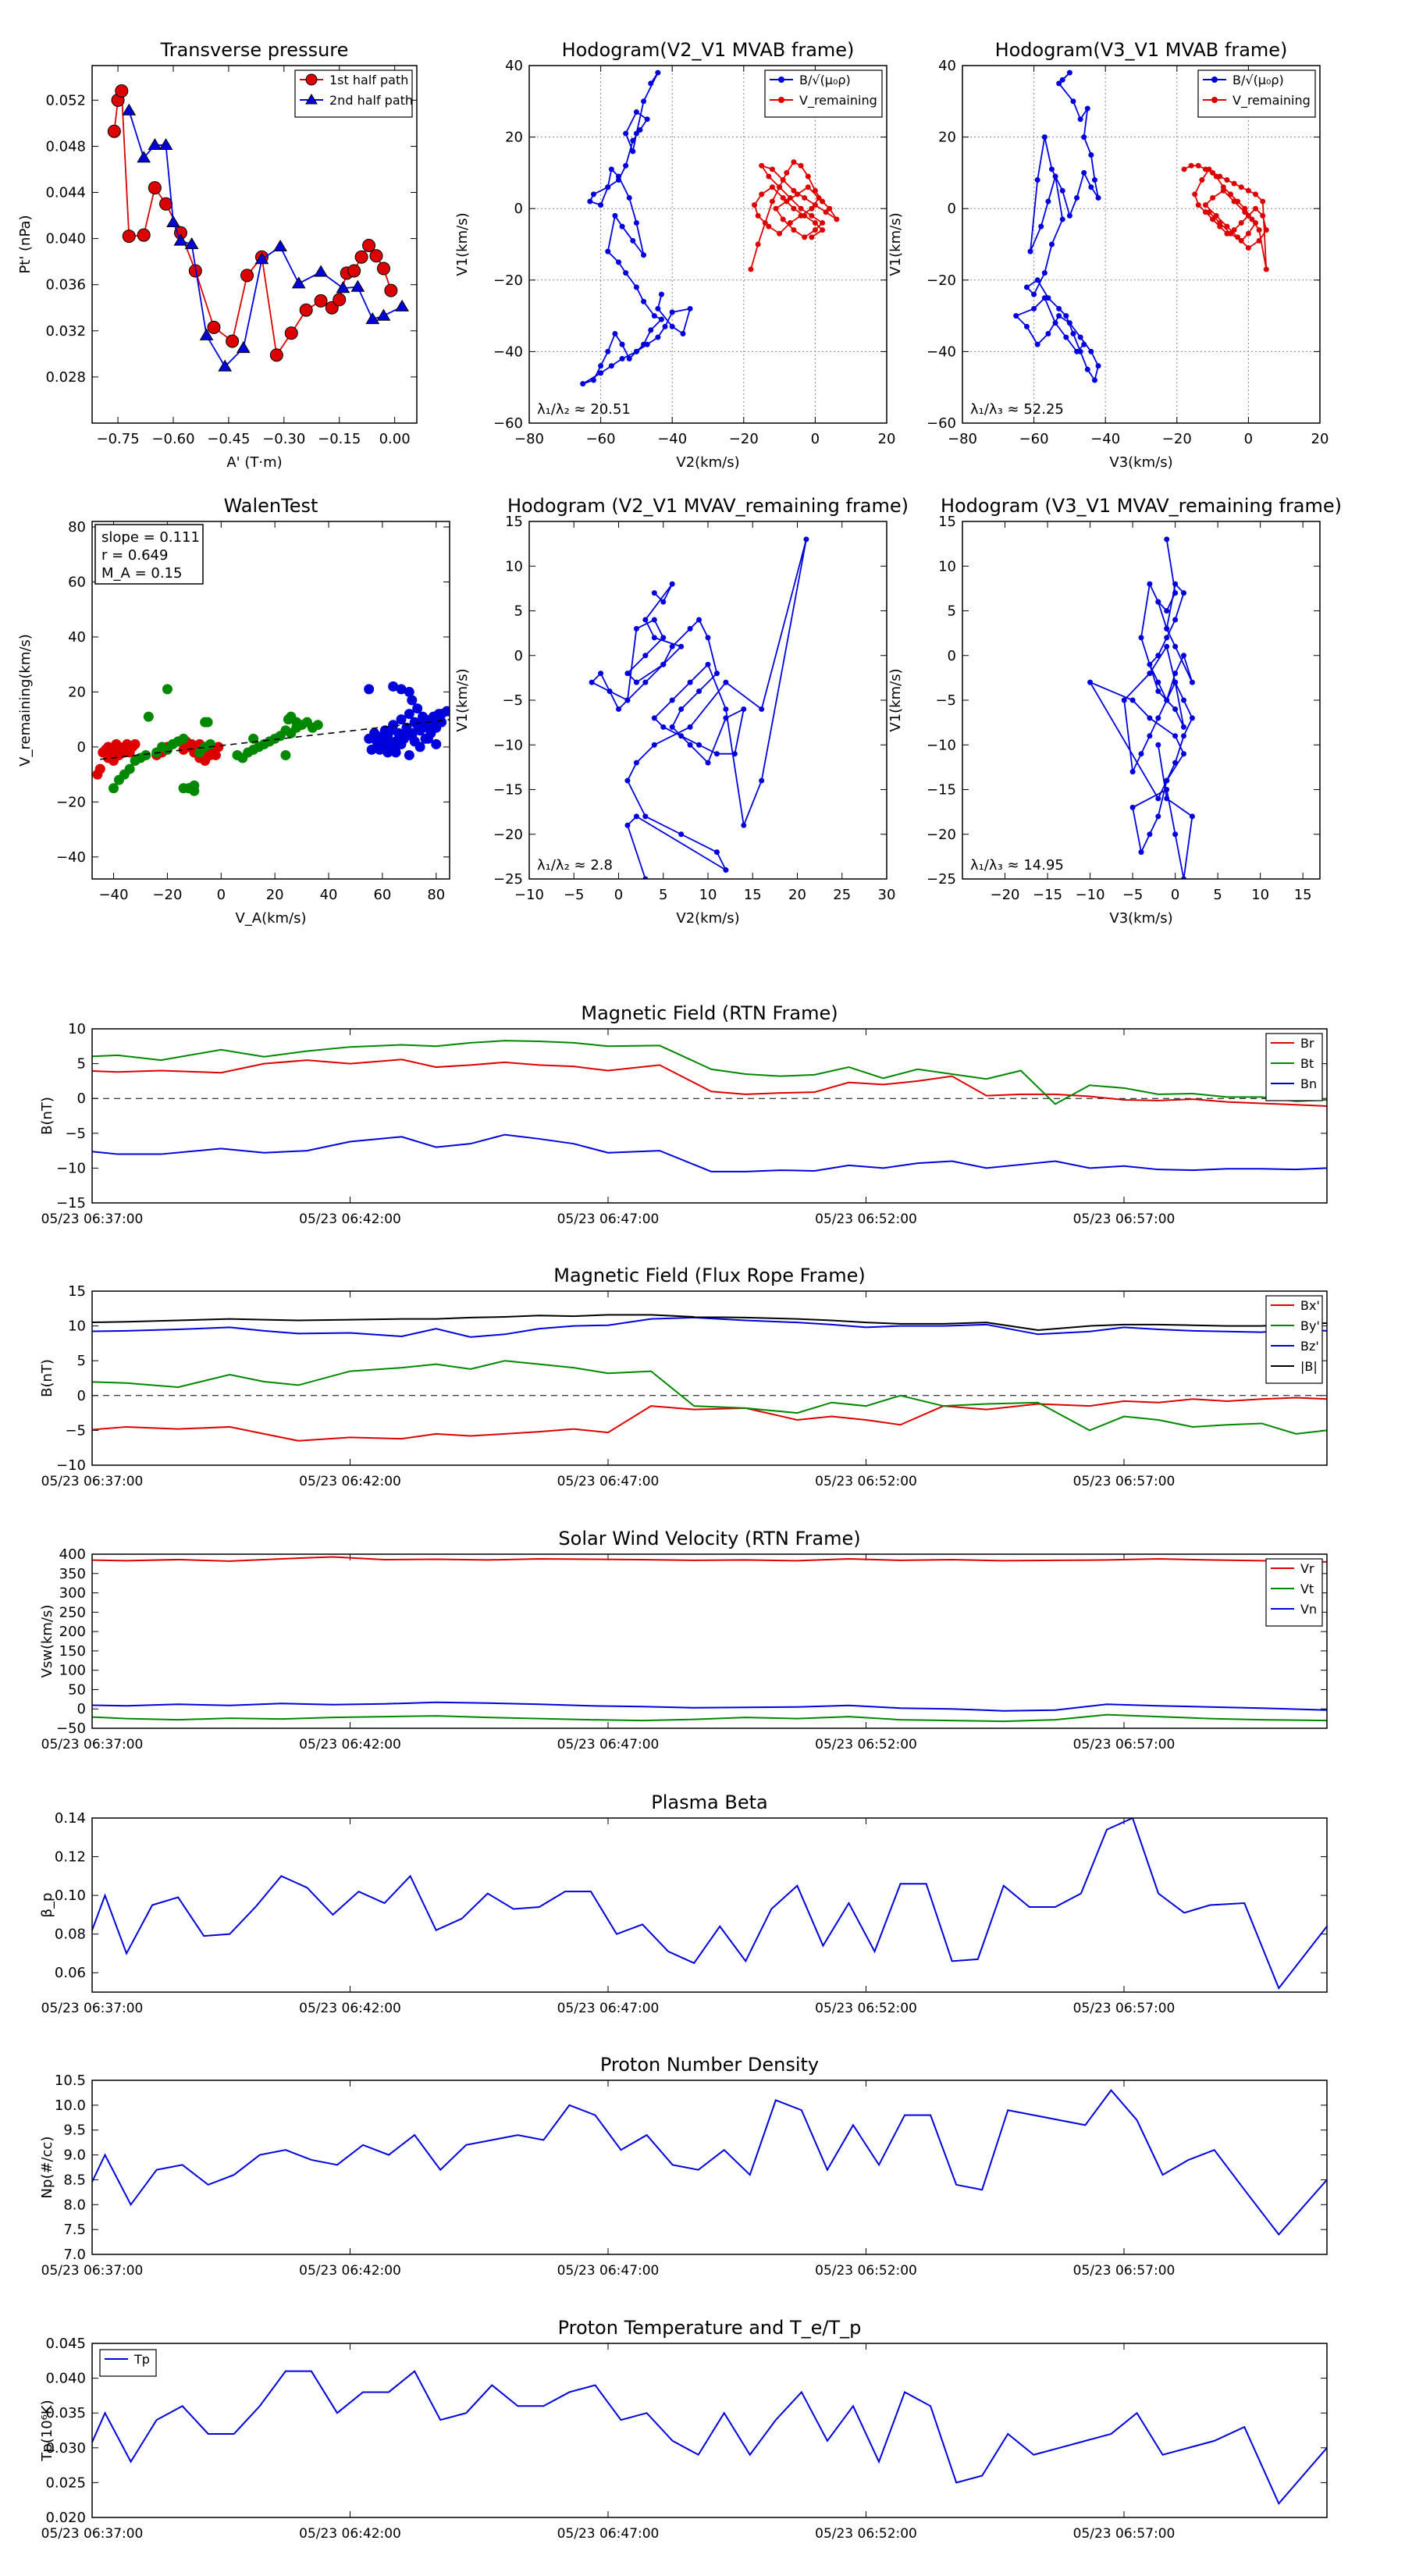 The image size is (1405, 2576). Describe the element at coordinates (1307, 1063) in the screenshot. I see `legend-label: Bt` at that location.